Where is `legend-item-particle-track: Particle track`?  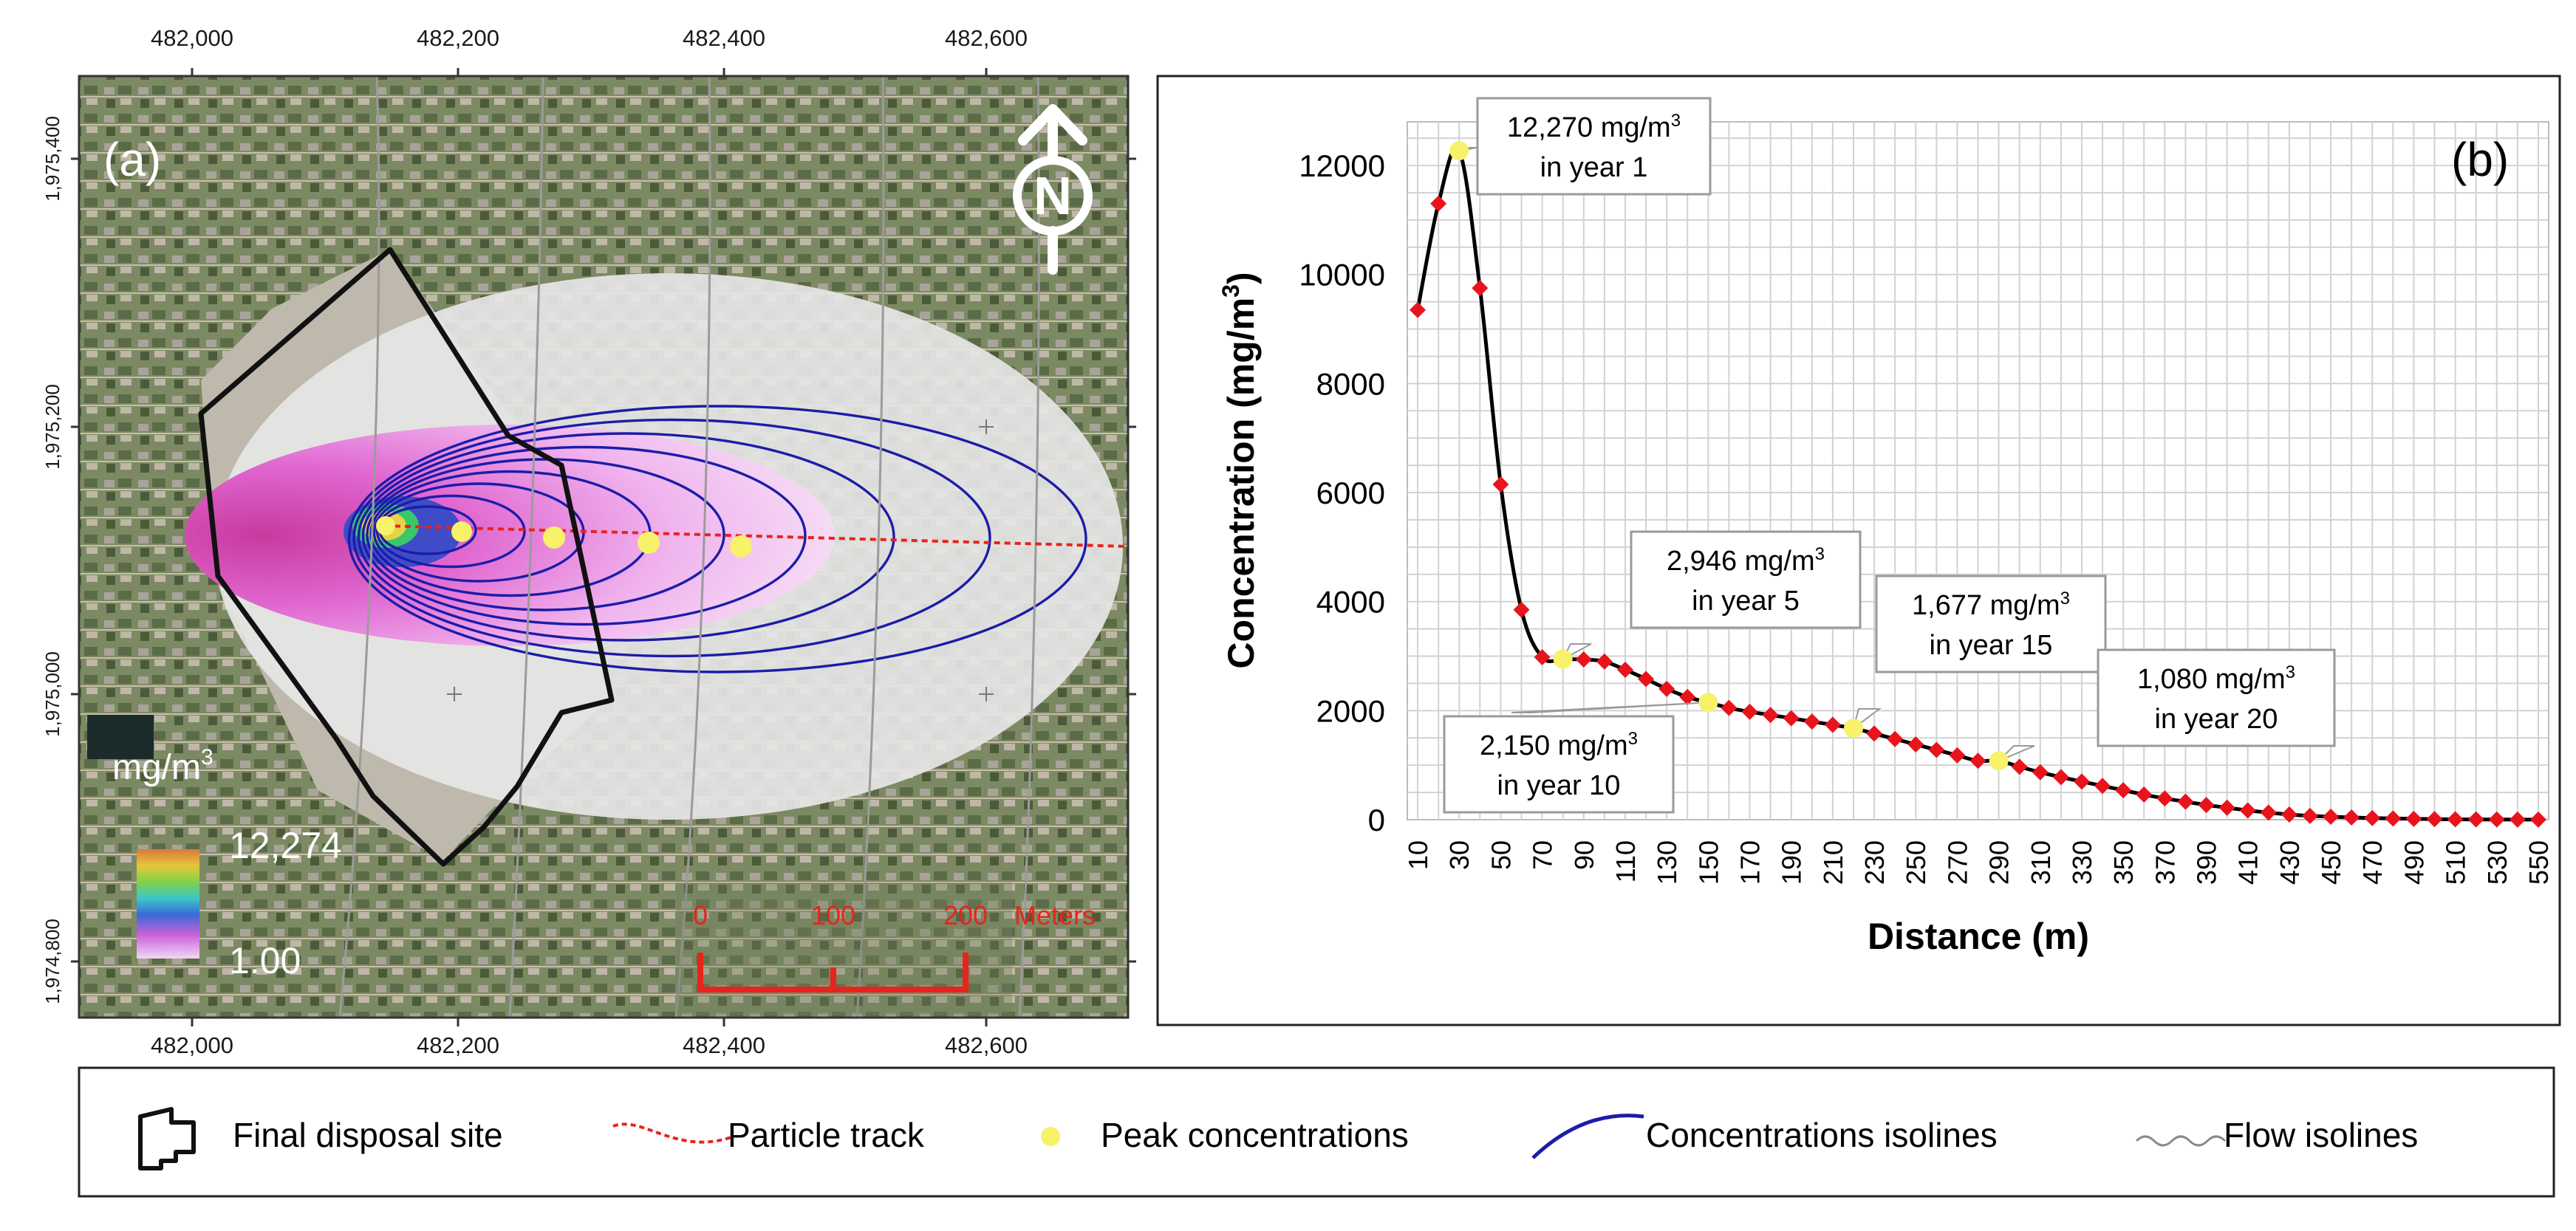
legend-item-particle-track: Particle track is located at coordinates (768, 1135).